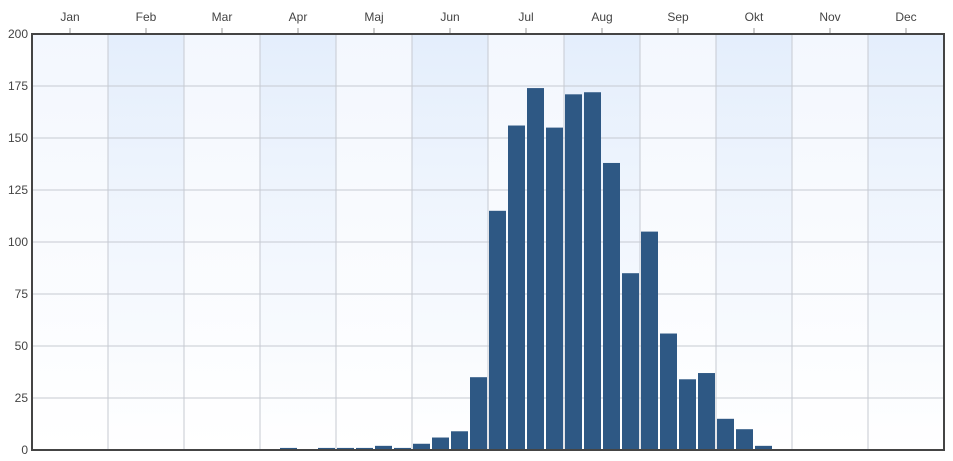 The width and height of the screenshot is (953, 461). Describe the element at coordinates (298, 17) in the screenshot. I see `x-tick-label: Apr` at that location.